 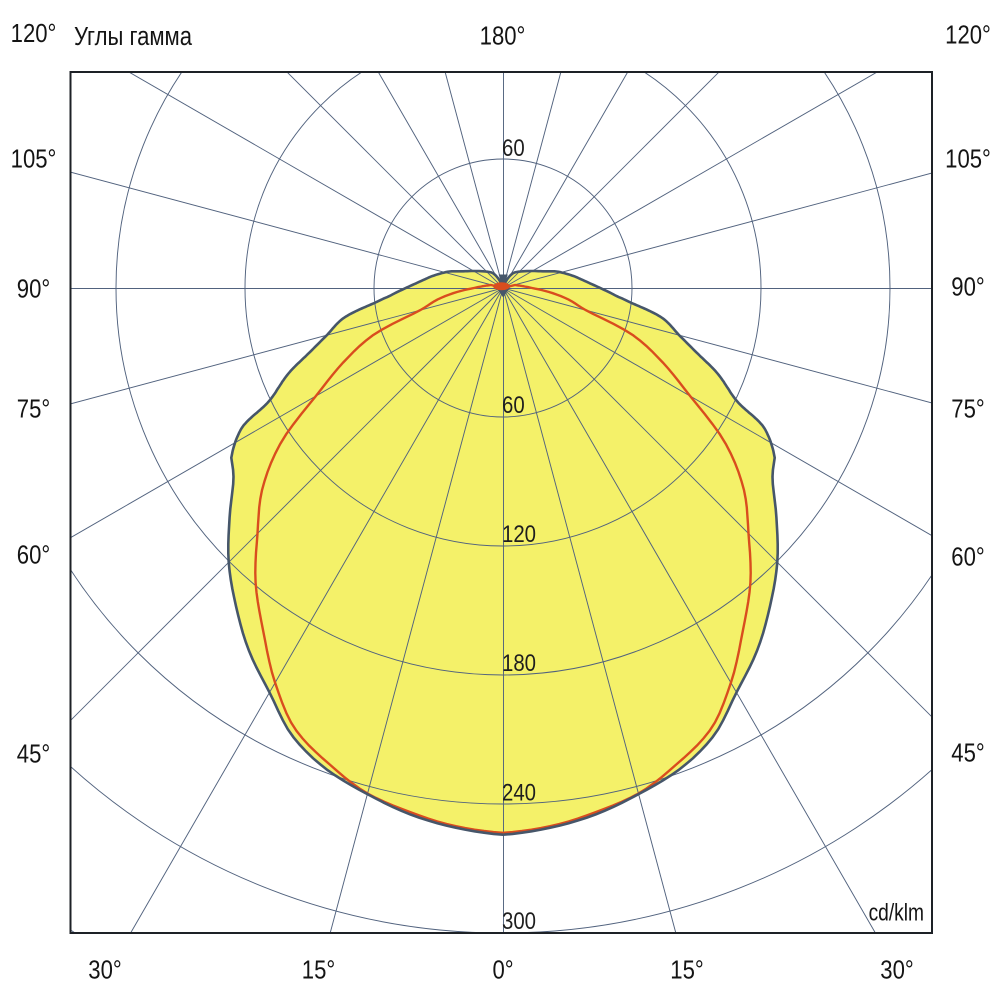 What do you see at coordinates (519, 662) in the screenshot?
I see `svg-text: 180` at bounding box center [519, 662].